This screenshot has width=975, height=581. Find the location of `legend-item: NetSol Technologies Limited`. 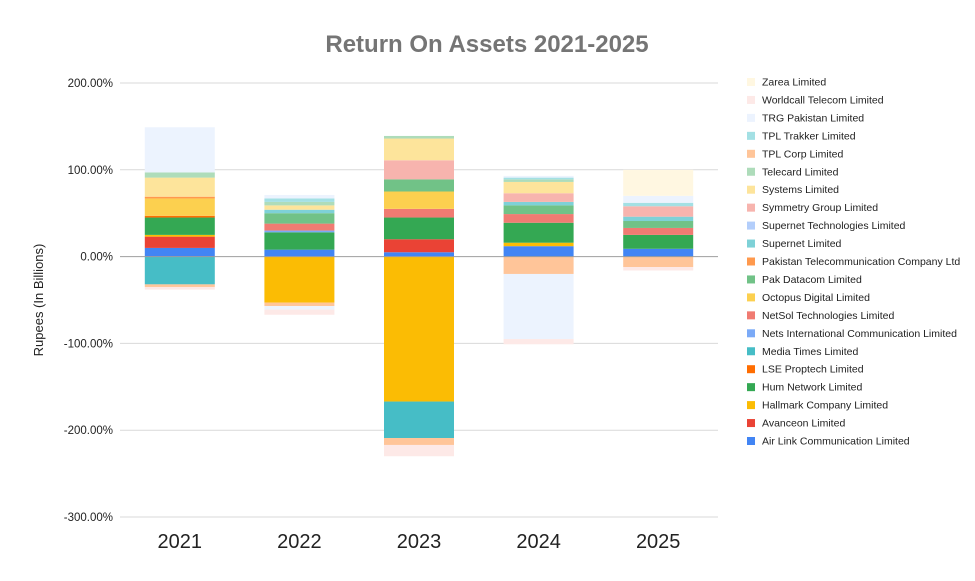

legend-item: NetSol Technologies Limited is located at coordinates (820, 316).